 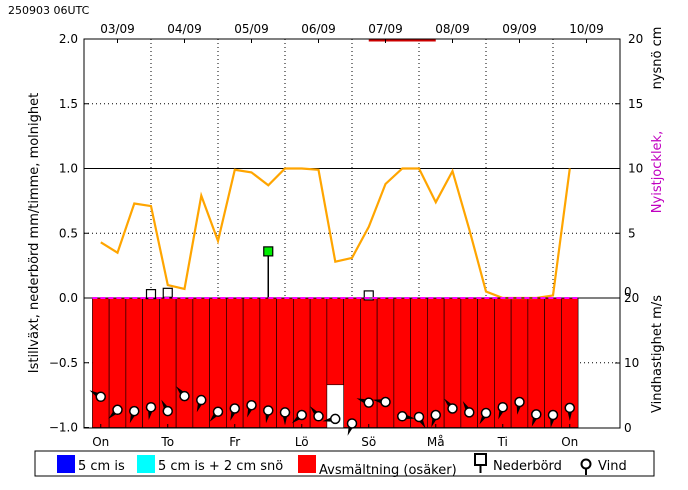 I want to click on y-tick-label-right-top: 15, so click(x=635, y=104).